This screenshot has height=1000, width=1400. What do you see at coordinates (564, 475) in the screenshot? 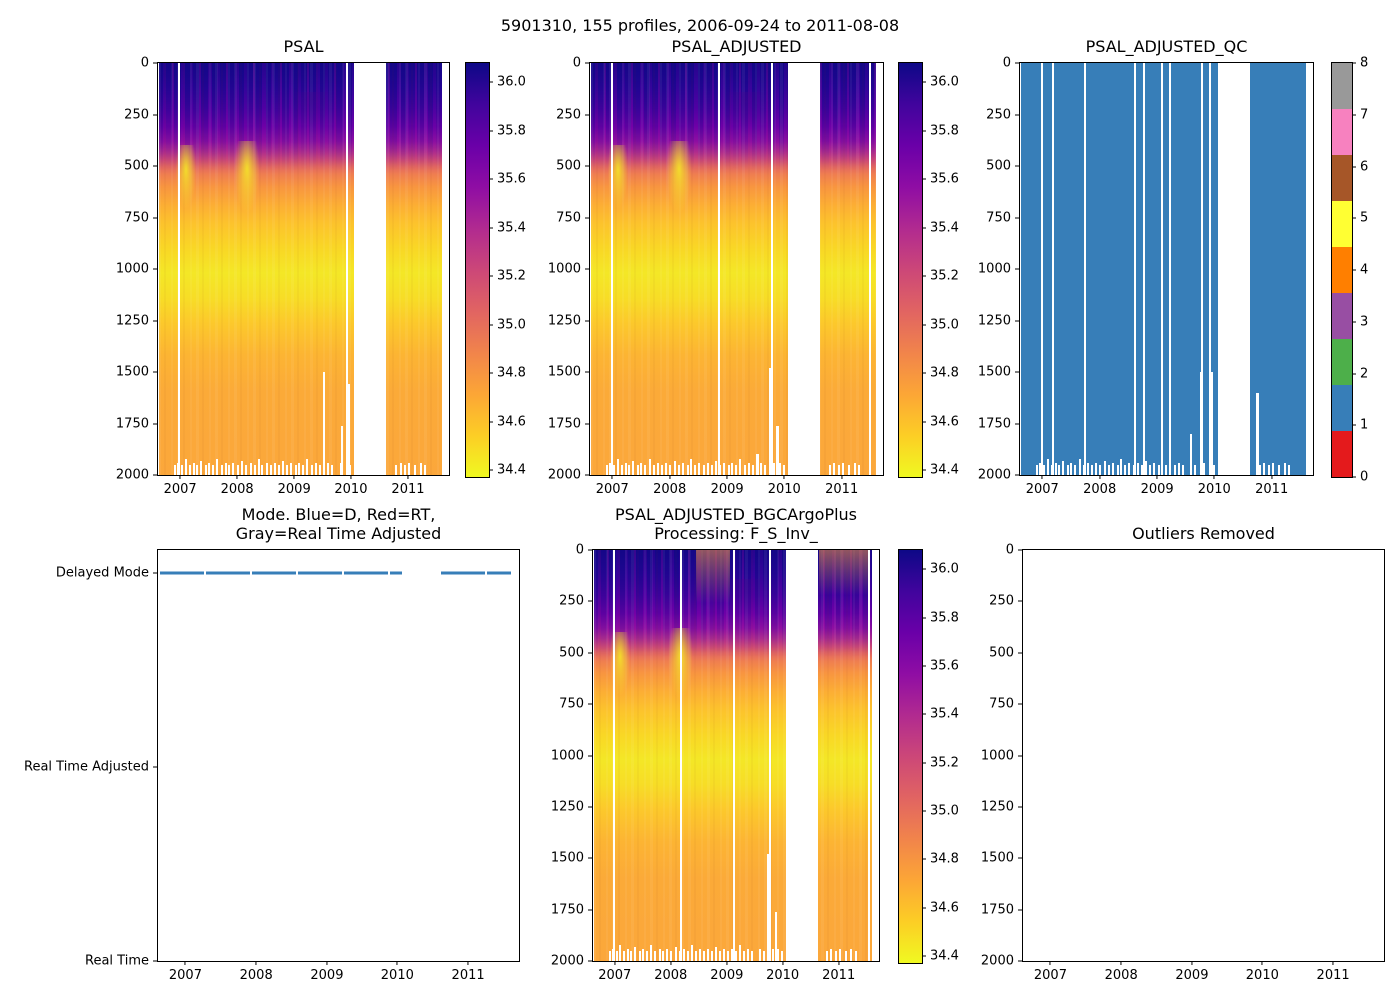
I see `y-tick-label: 2000` at bounding box center [564, 475].